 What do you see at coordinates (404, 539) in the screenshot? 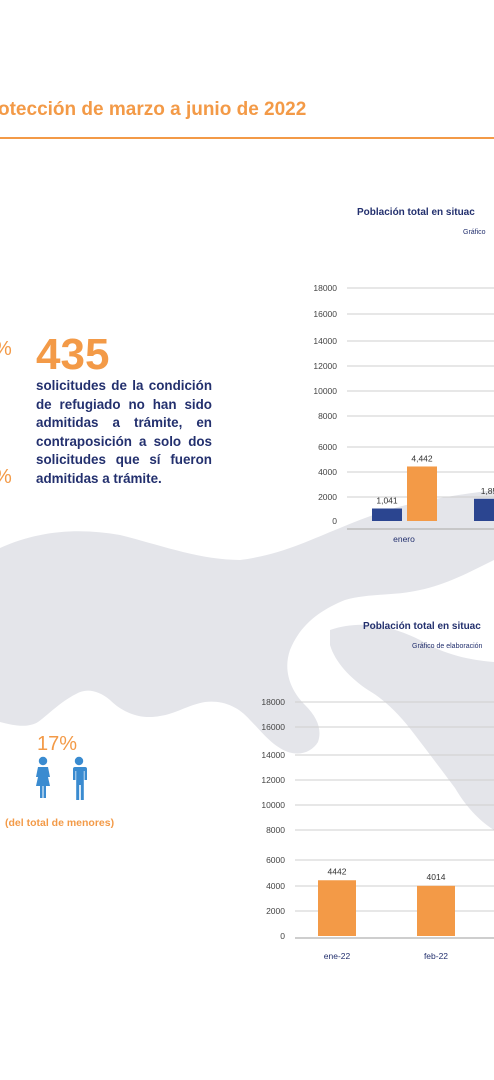
I see `x-tick-label: enero` at bounding box center [404, 539].